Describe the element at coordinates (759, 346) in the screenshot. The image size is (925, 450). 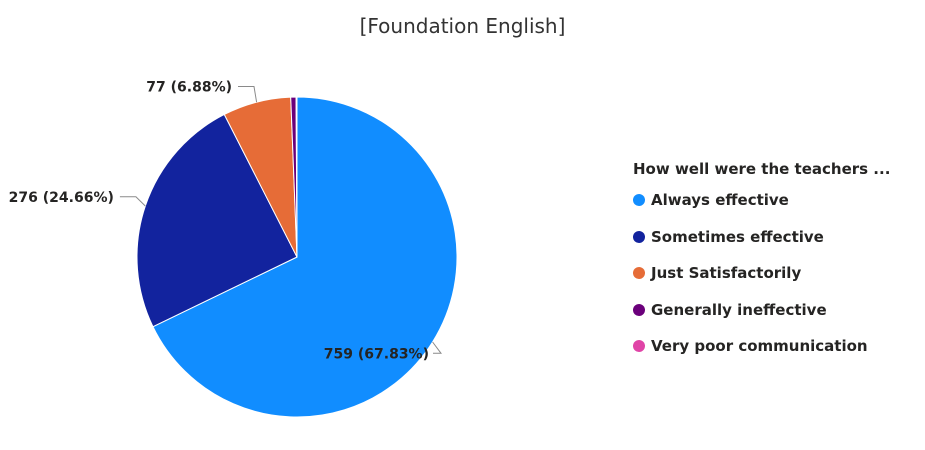
I see `legend-label: Very poor communication` at that location.